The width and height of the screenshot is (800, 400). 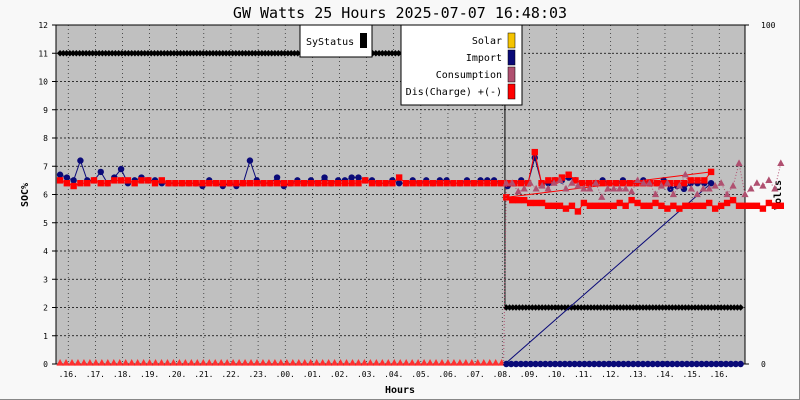 I want to click on x-tick-label: .03., so click(x=366, y=374).